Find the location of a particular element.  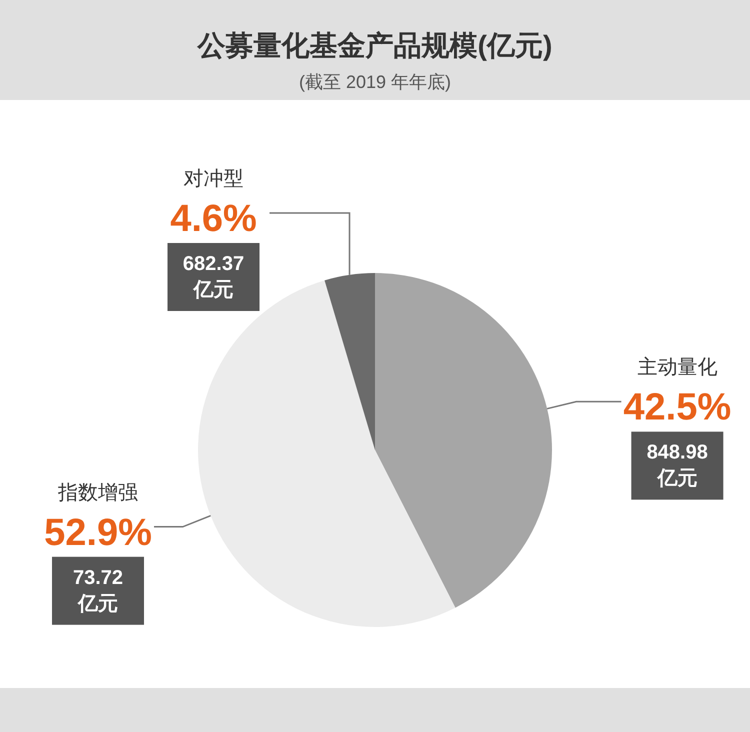

chart-subtitle: (截至 2019 年年底) is located at coordinates (375, 82).